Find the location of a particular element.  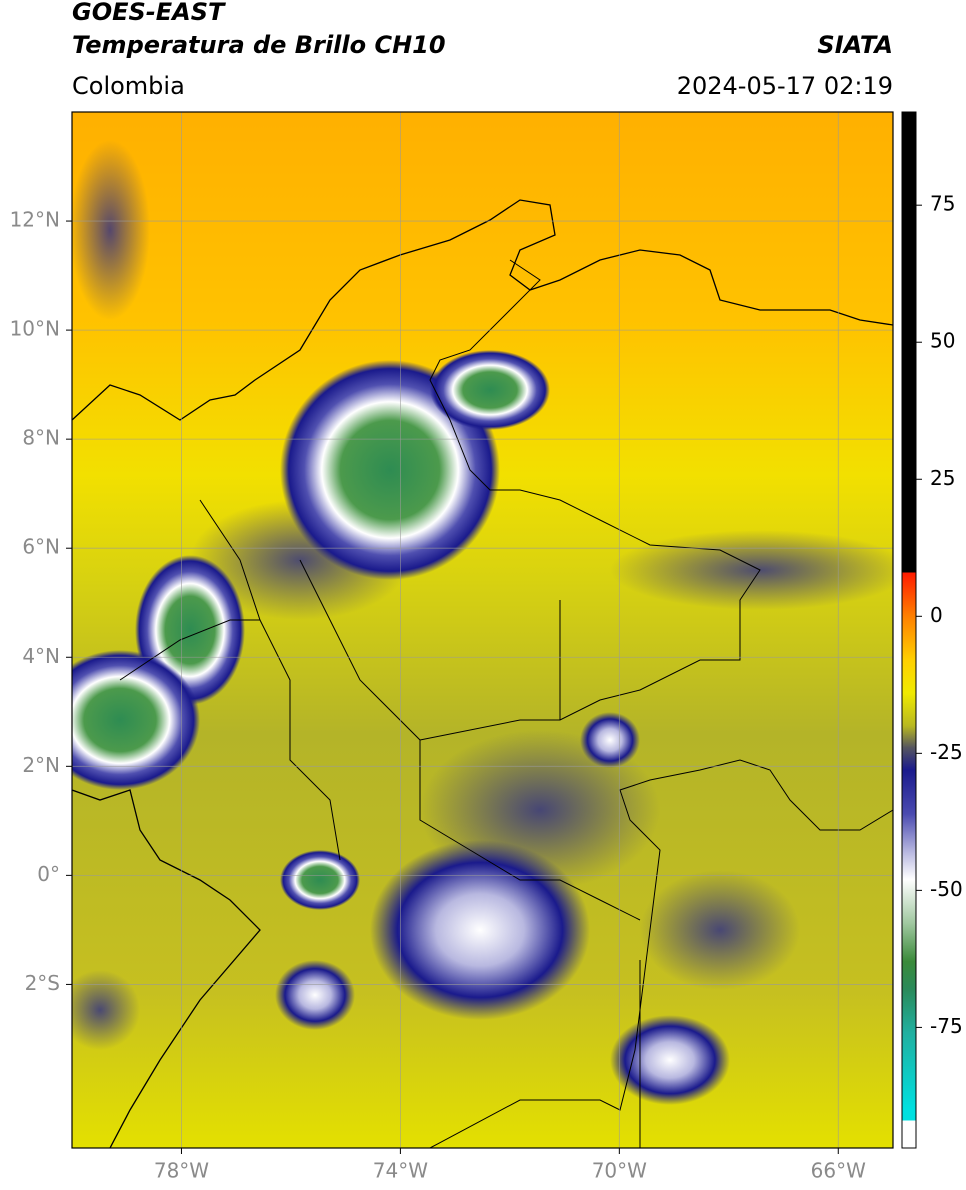

y-tick-label: 12°N is located at coordinates (35, 220).